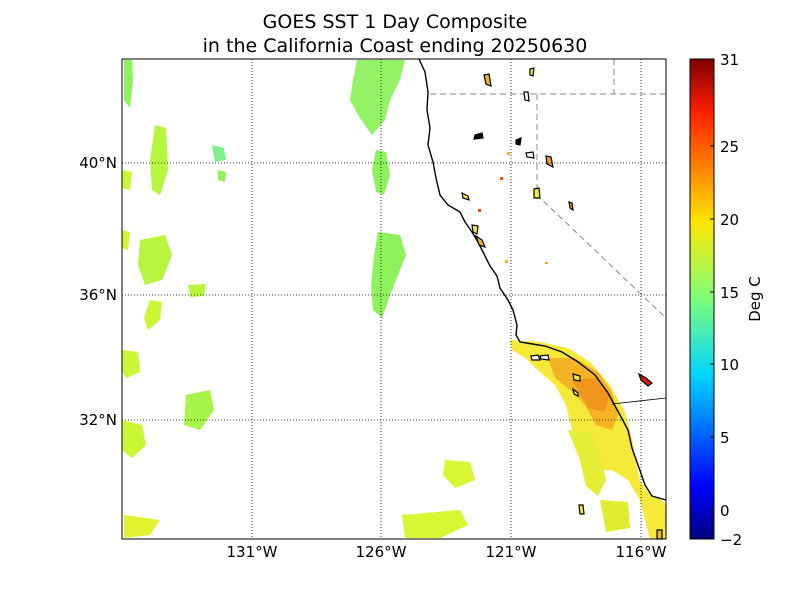 This screenshot has width=800, height=600. Describe the element at coordinates (731, 540) in the screenshot. I see `colorbar-tick-label: −2` at that location.